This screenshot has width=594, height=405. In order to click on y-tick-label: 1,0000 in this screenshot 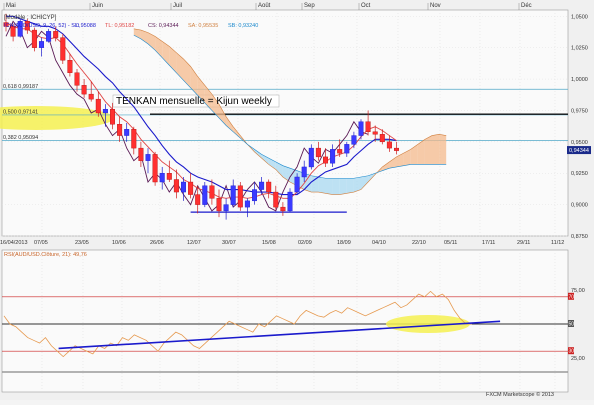, I will do `click(579, 80)`.